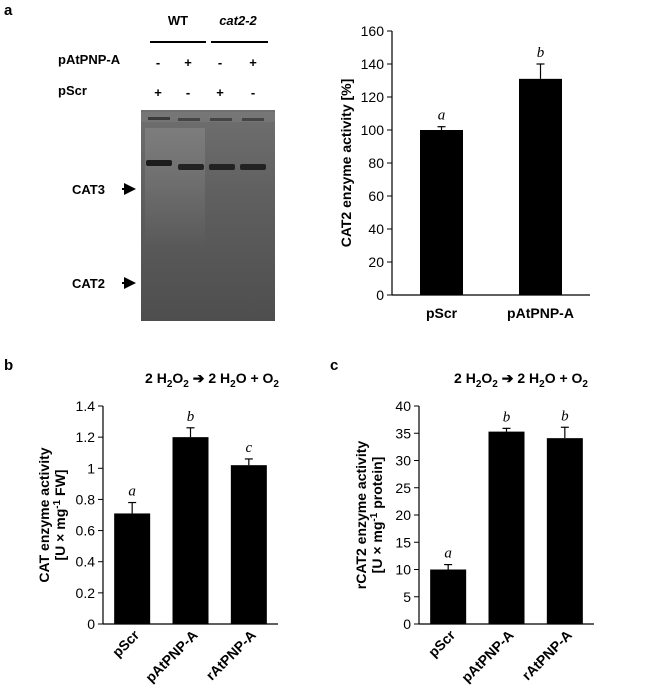 This screenshot has width=648, height=694. I want to click on y-tick-label: 120, so click(373, 97).